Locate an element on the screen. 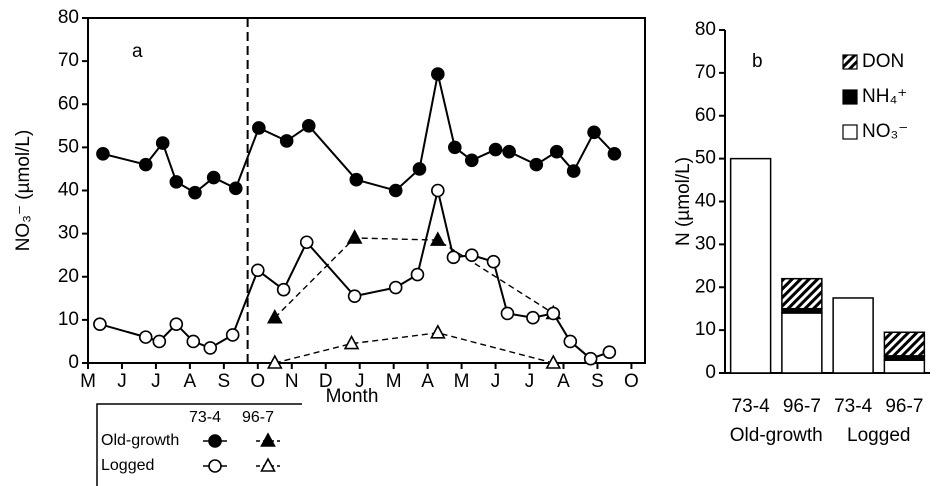 The width and height of the screenshot is (939, 486). y-axis-label: NO₃⁻ (µmol/L) is located at coordinates (23, 191).